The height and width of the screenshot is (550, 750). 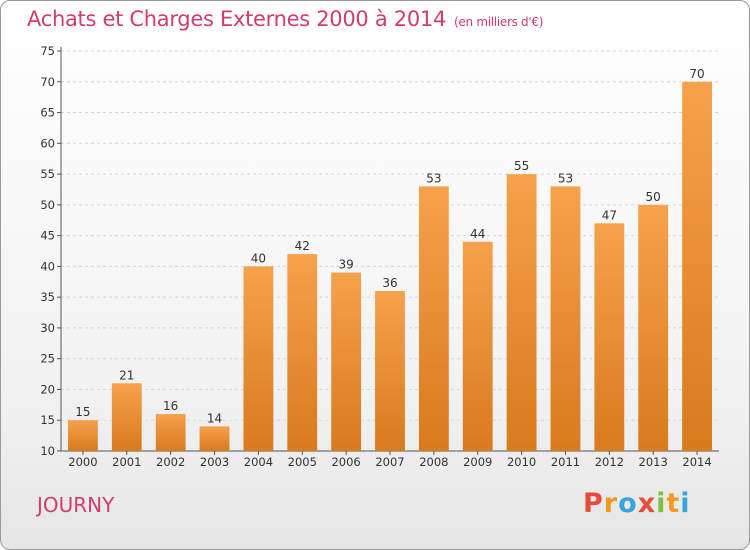 What do you see at coordinates (565, 462) in the screenshot?
I see `x-tick-label: 2011` at bounding box center [565, 462].